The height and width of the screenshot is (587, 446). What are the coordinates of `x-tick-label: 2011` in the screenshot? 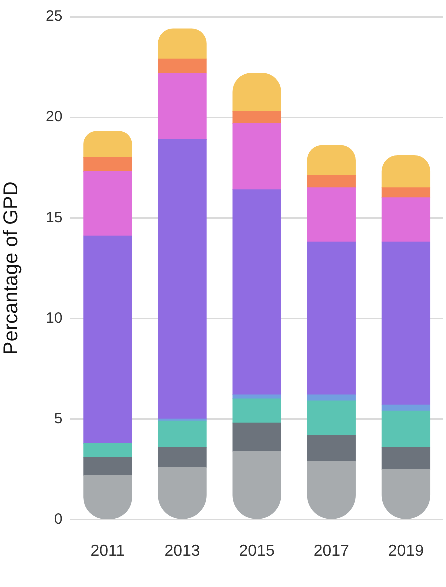 It's located at (108, 551).